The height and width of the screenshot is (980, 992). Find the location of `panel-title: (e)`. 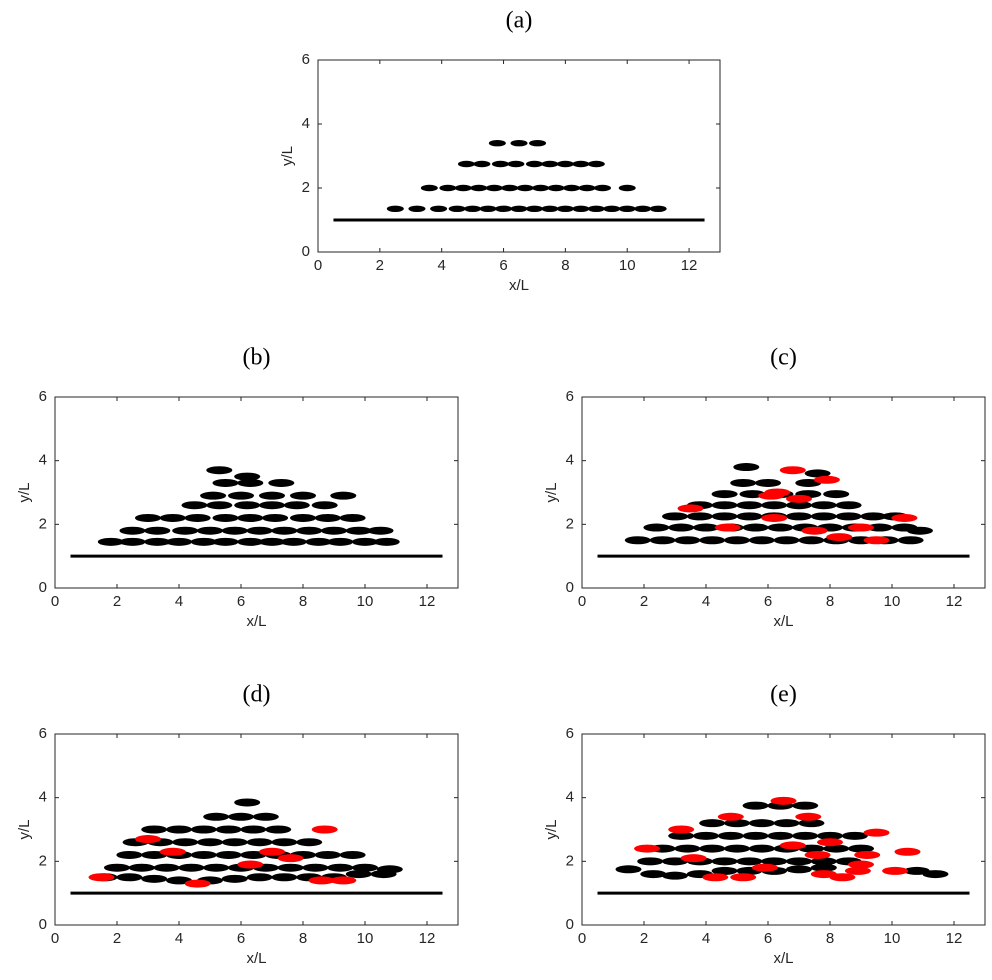

panel-title: (e) is located at coordinates (783, 695).